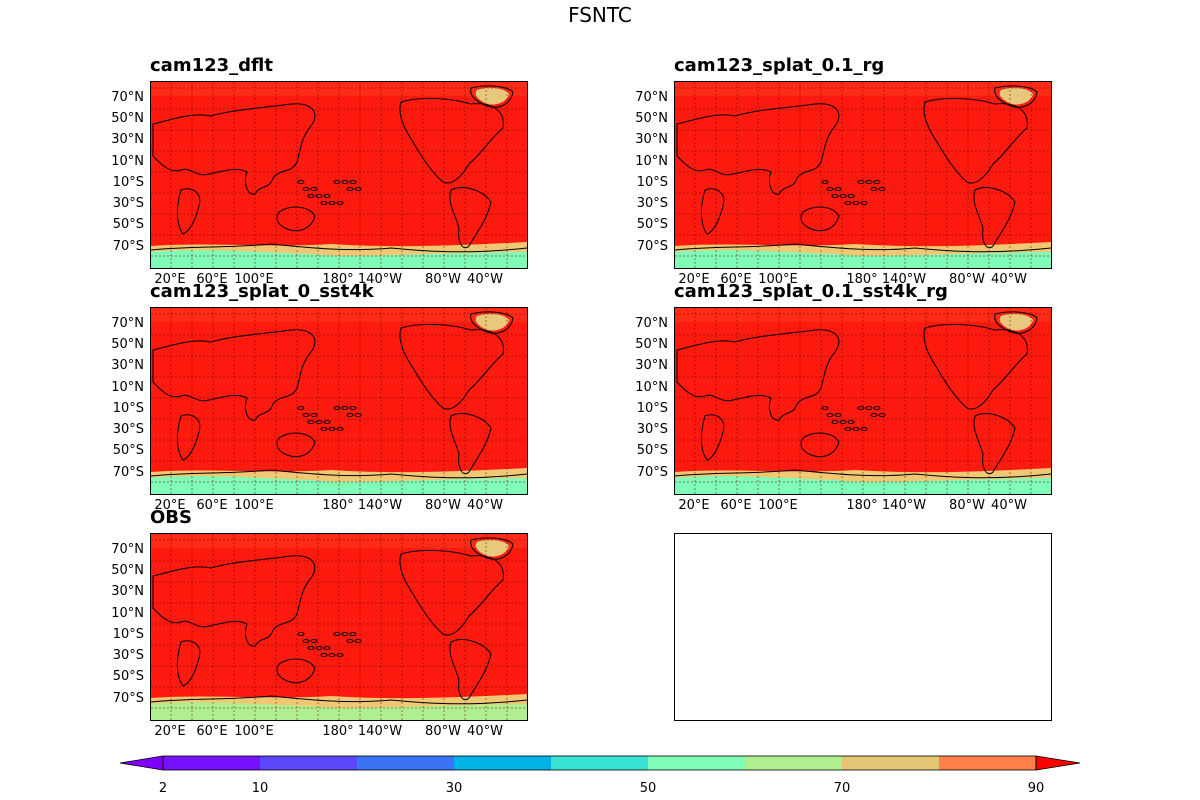 This screenshot has width=1200, height=800. I want to click on colorbar-tick-label: 2, so click(163, 788).